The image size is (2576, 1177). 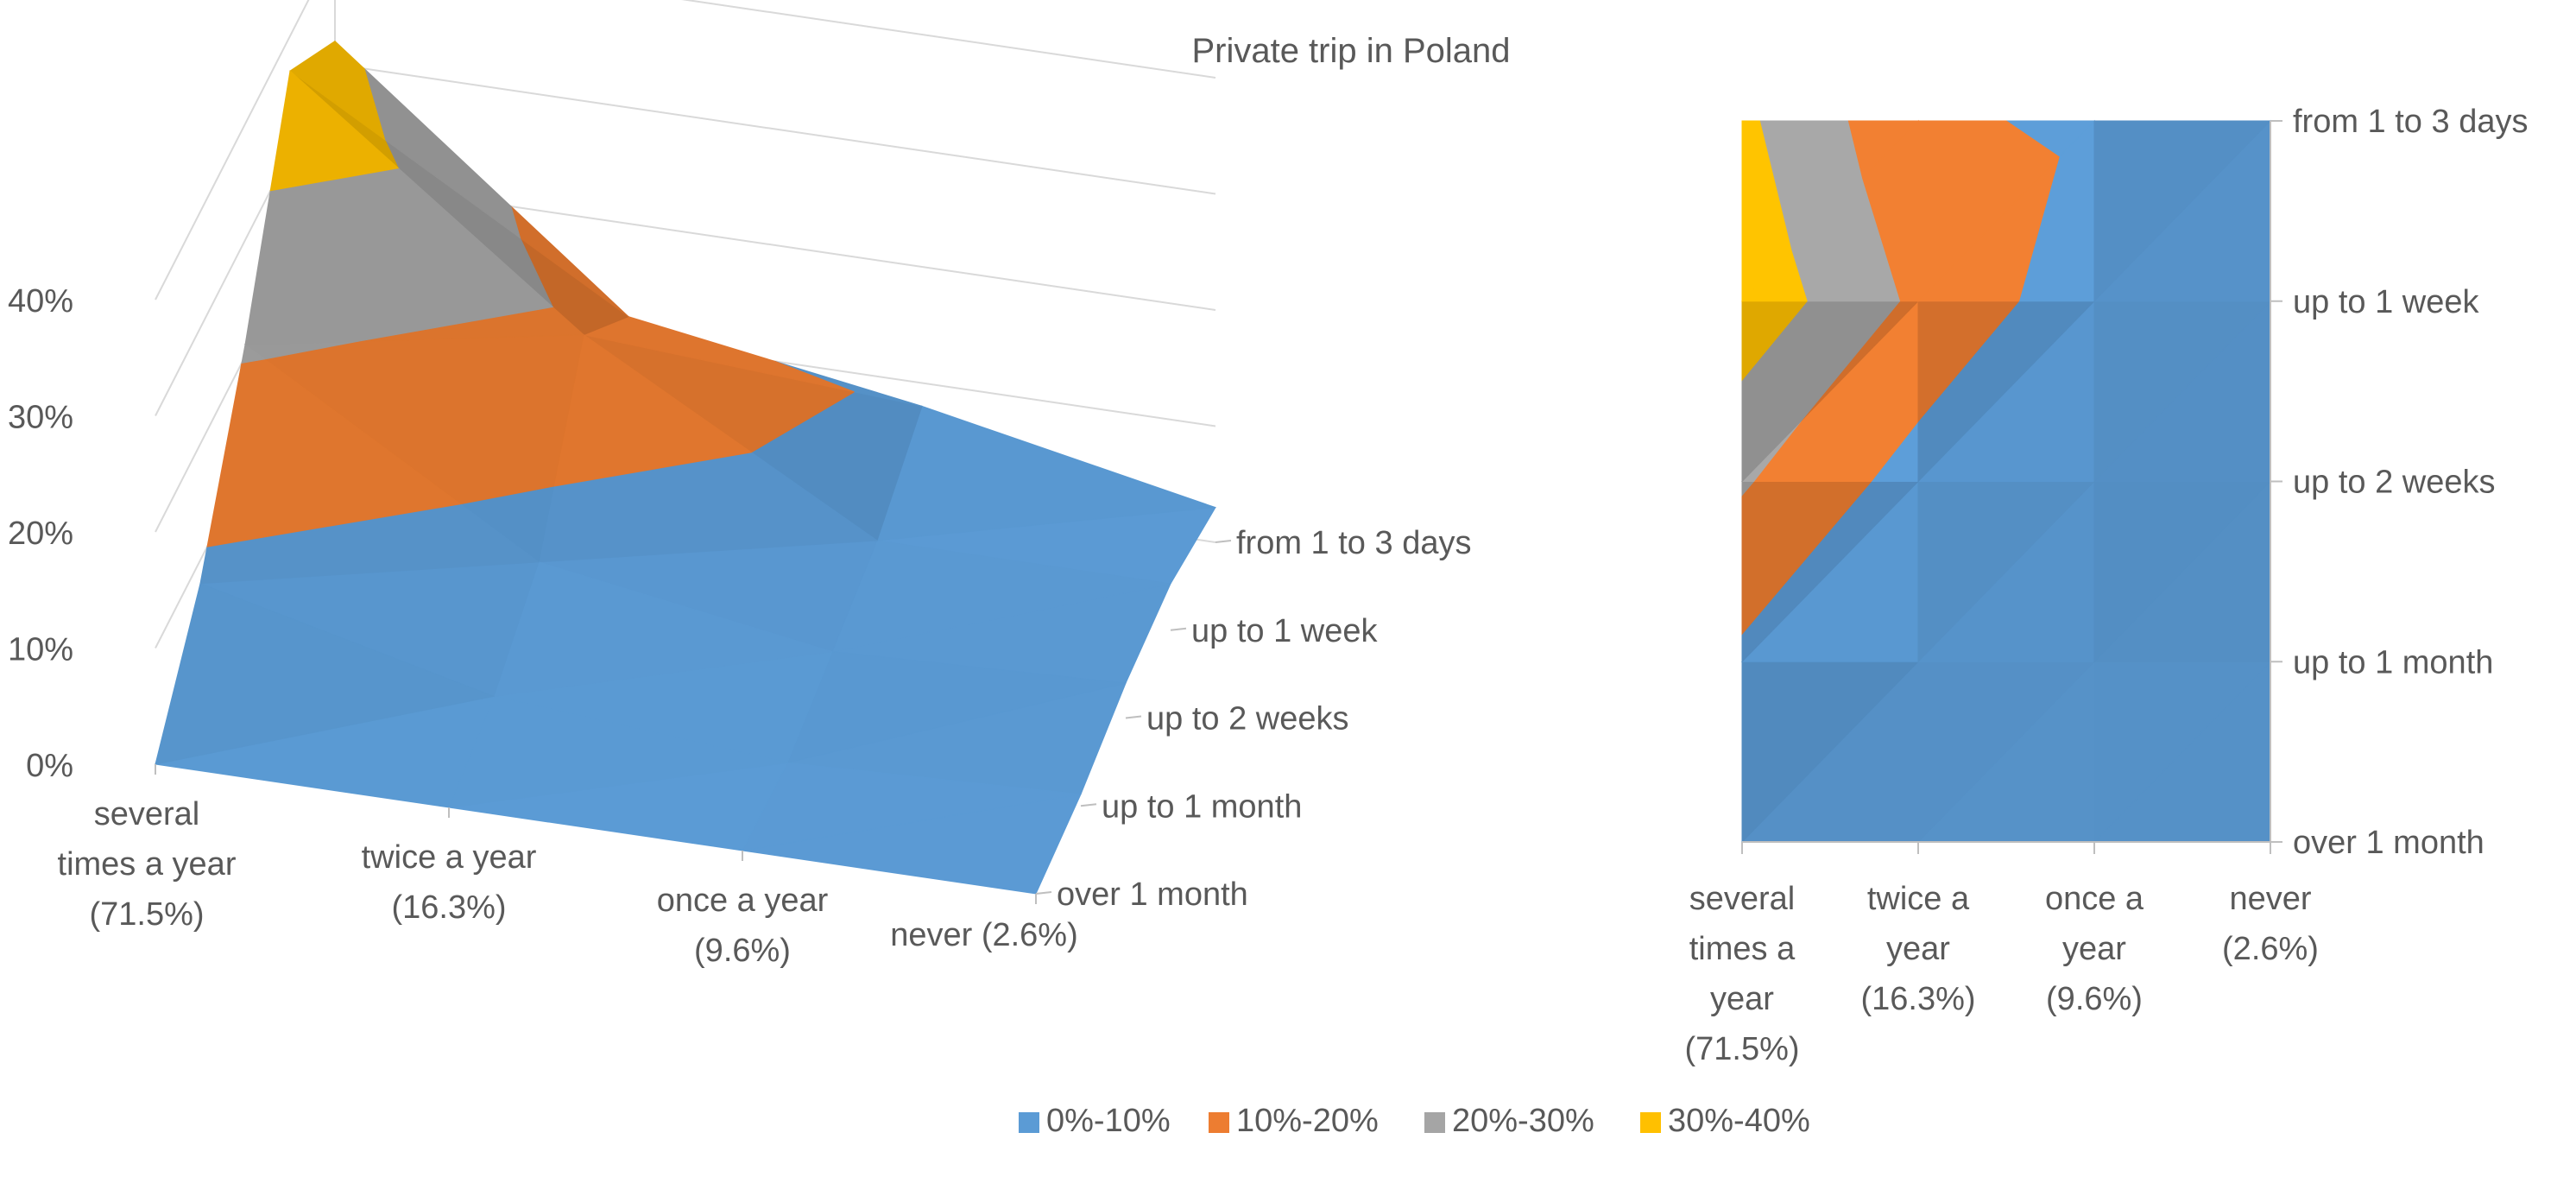 I want to click on chart-title: Private trip in Poland, so click(x=1350, y=51).